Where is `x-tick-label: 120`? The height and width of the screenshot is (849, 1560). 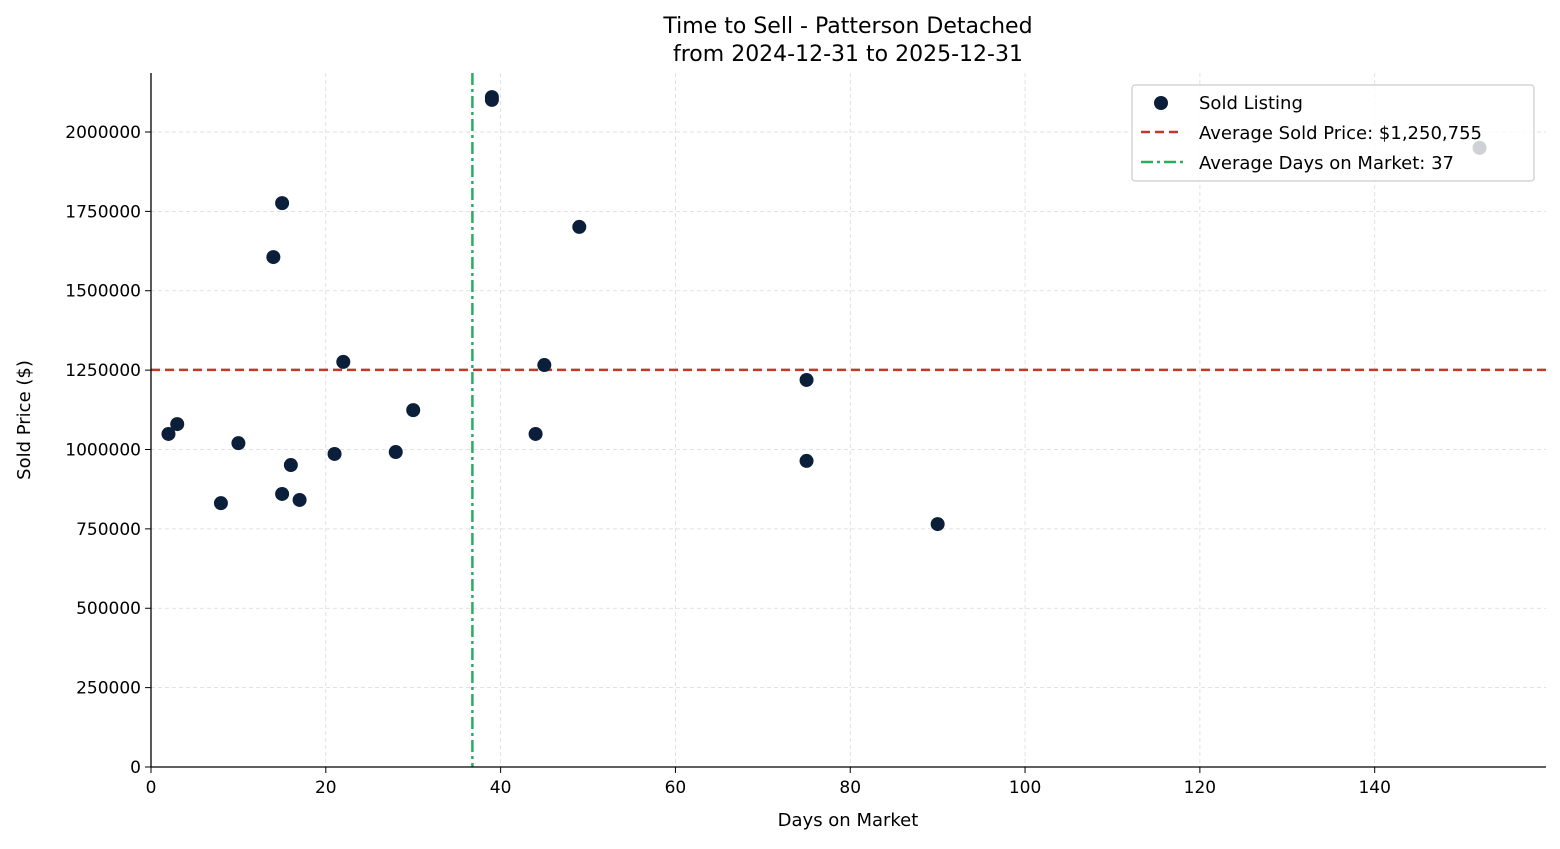
x-tick-label: 120 is located at coordinates (1200, 788).